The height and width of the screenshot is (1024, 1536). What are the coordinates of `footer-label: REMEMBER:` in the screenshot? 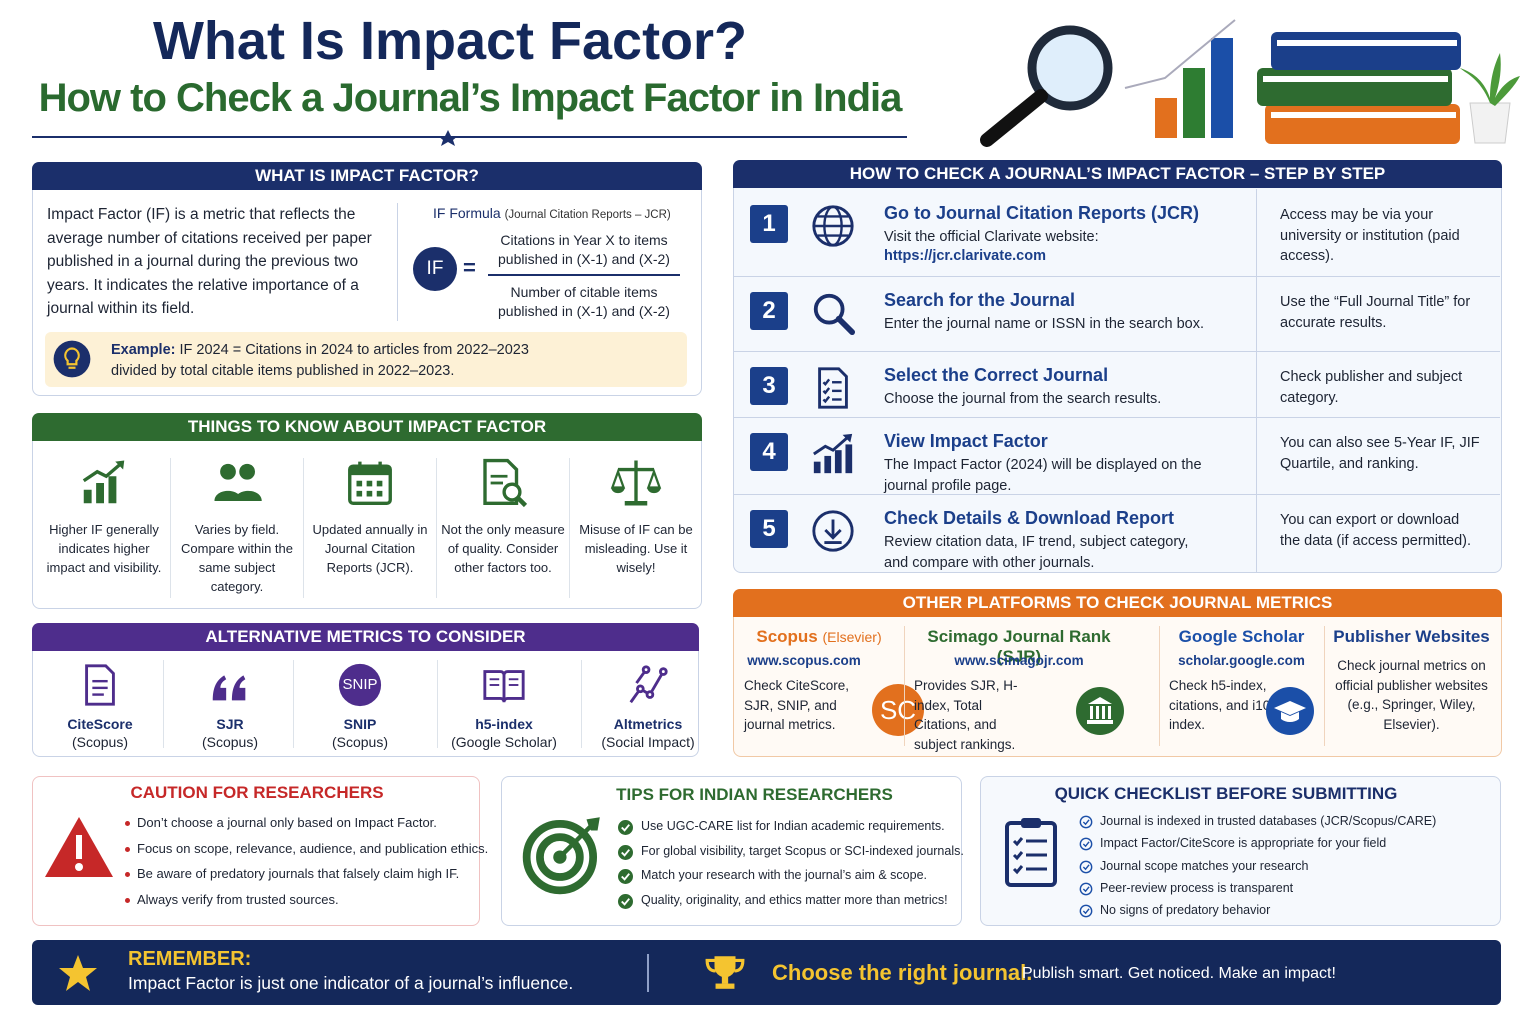 It's located at (190, 959).